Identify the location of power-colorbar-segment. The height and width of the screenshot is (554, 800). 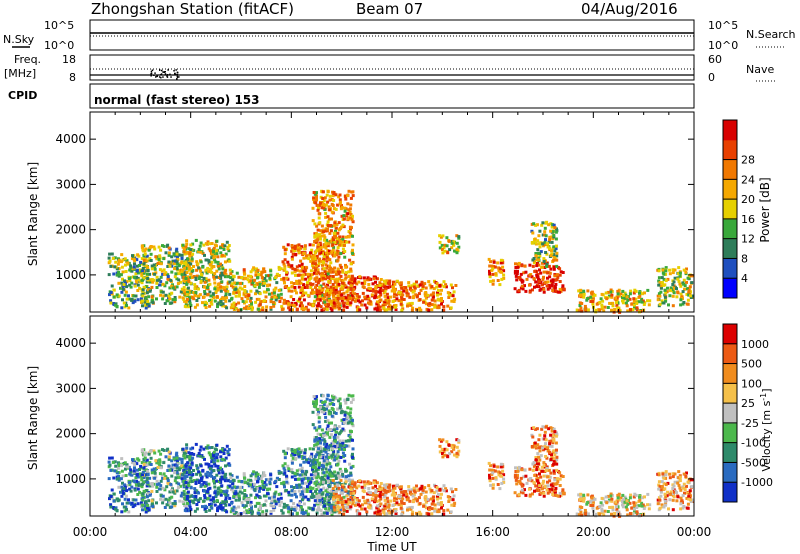
(730, 150).